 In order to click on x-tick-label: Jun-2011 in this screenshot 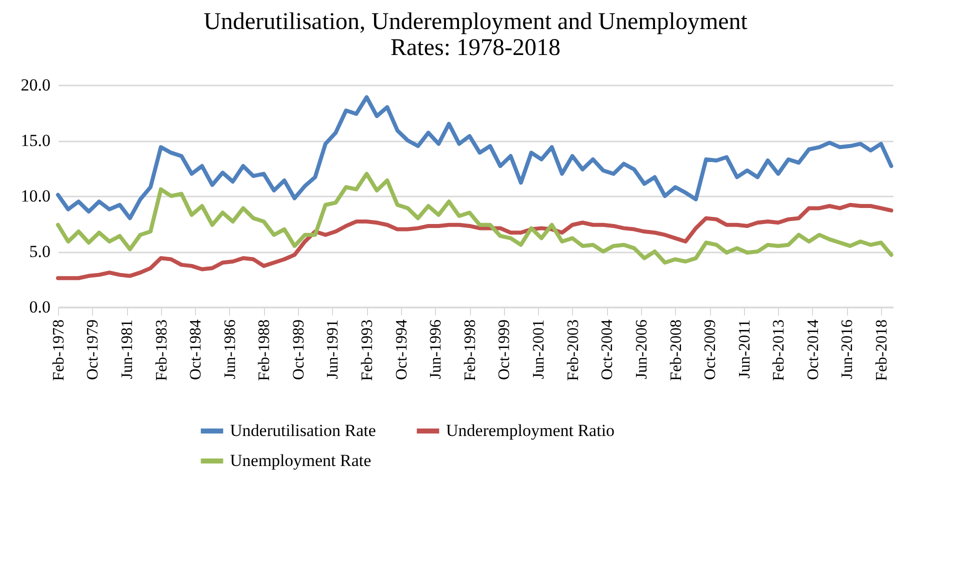, I will do `click(745, 349)`.